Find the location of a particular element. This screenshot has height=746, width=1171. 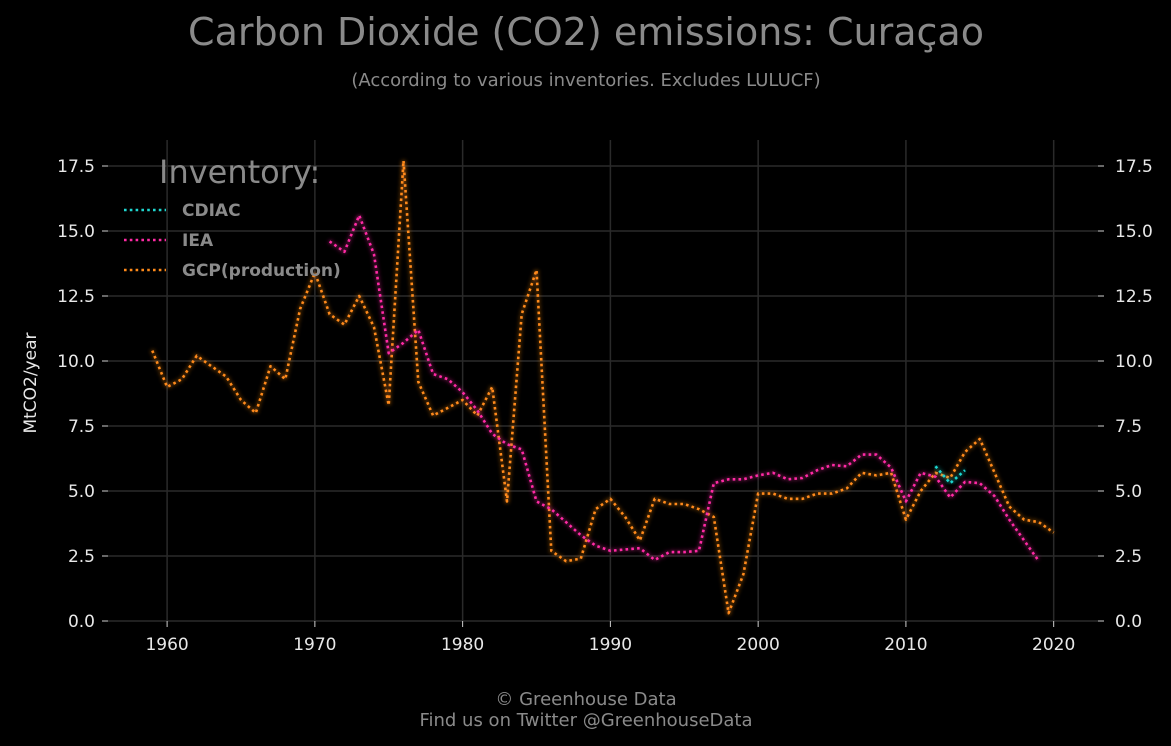

x-tick-label: 1960 is located at coordinates (166, 645).